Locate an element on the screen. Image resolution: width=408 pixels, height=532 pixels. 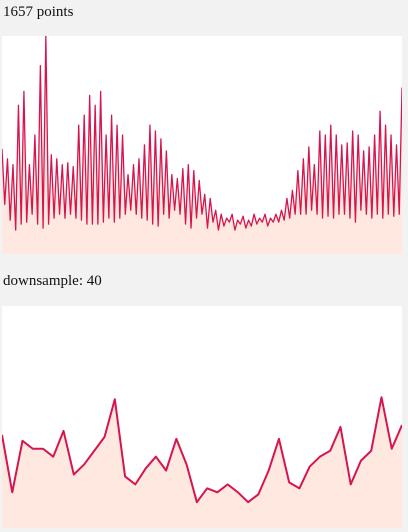
points-caption: 1657 points is located at coordinates (38, 12).